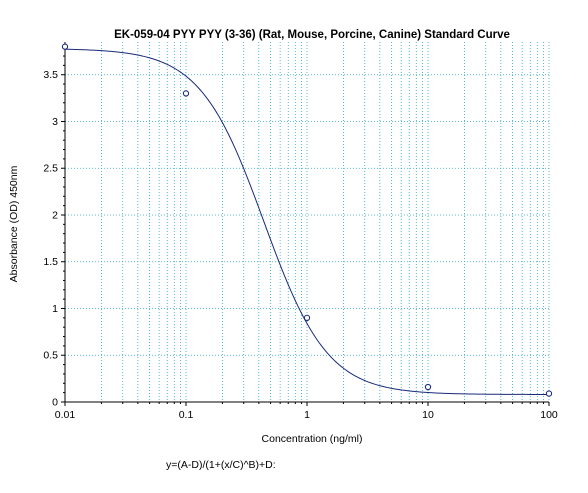 The height and width of the screenshot is (493, 588). What do you see at coordinates (50, 75) in the screenshot?
I see `y-tick-label: 3.5` at bounding box center [50, 75].